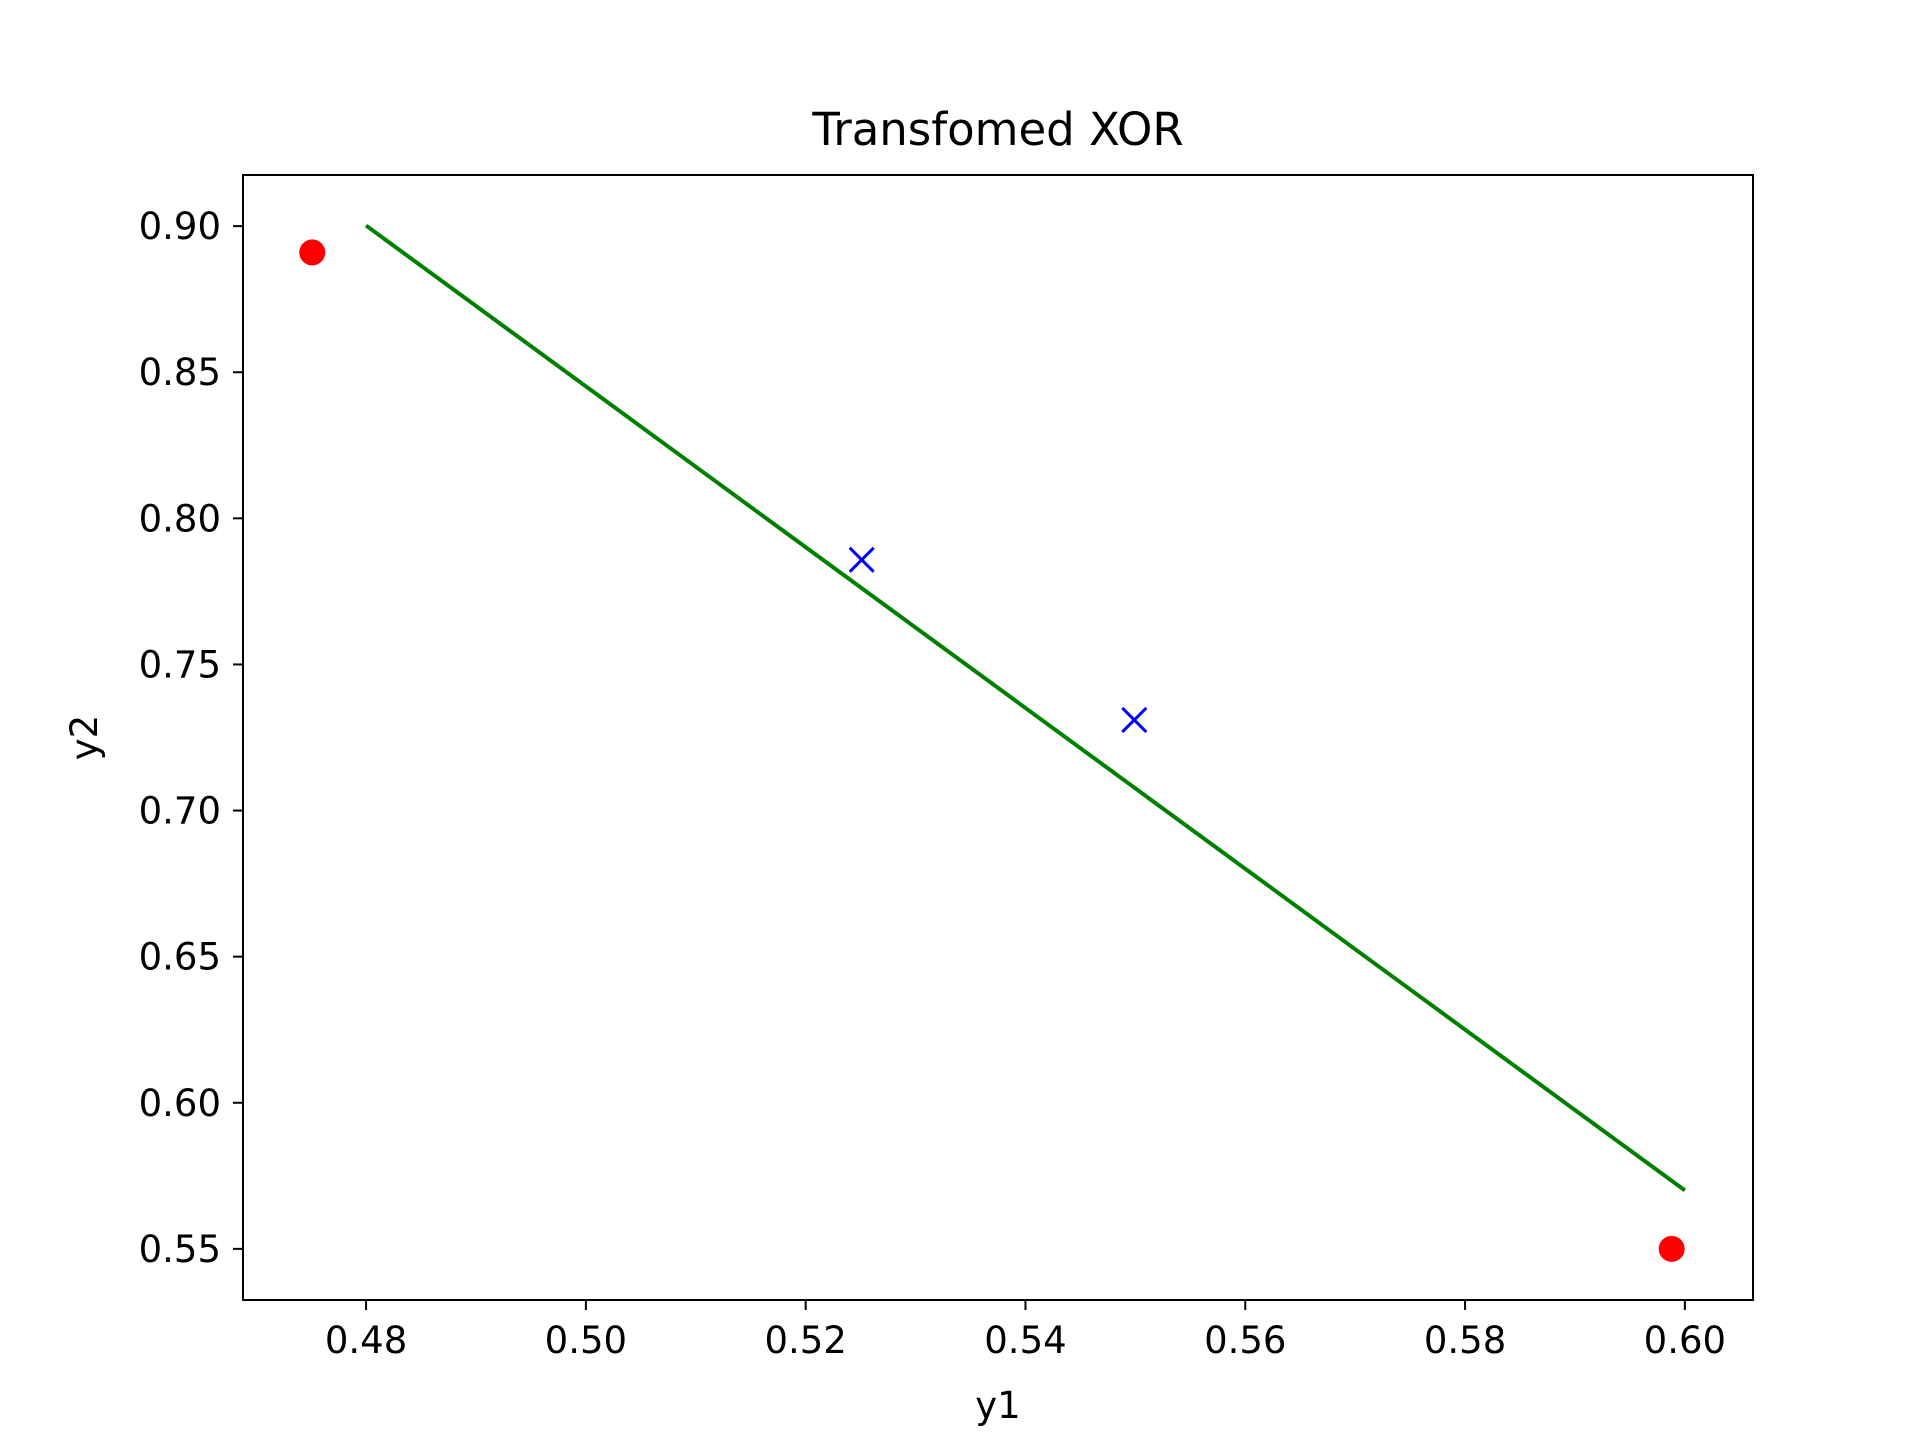 This screenshot has height=1440, width=1920. What do you see at coordinates (180, 226) in the screenshot?
I see `y-tick-label: 0.90` at bounding box center [180, 226].